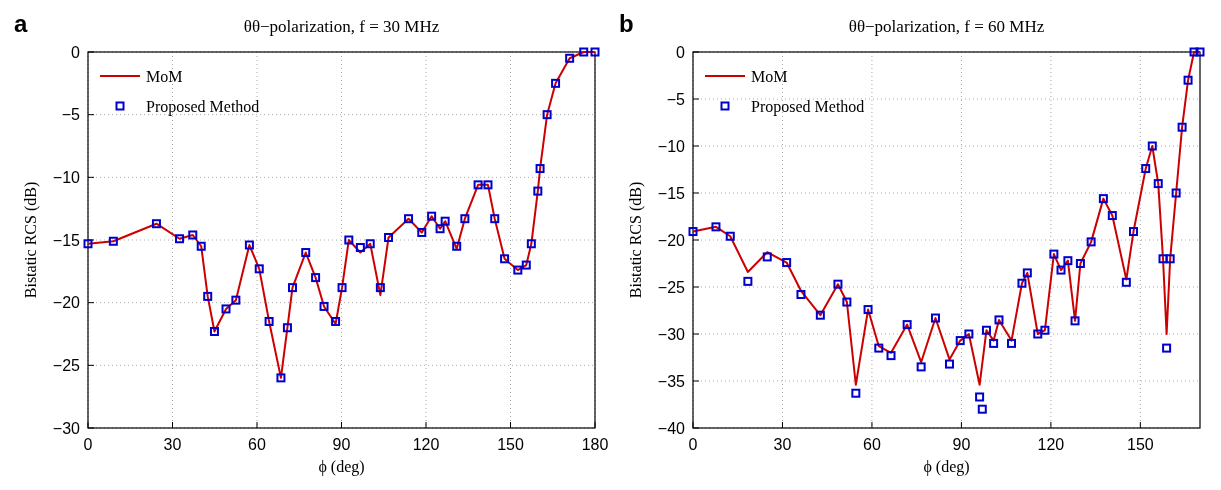 Image resolution: width=1221 pixels, height=490 pixels. Describe the element at coordinates (341, 26) in the screenshot. I see `chart-title: θθ−polarization, f = 30 MHz` at that location.